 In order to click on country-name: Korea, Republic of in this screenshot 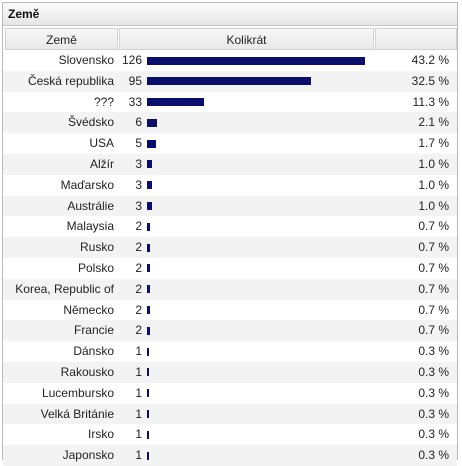, I will do `click(64, 288)`.